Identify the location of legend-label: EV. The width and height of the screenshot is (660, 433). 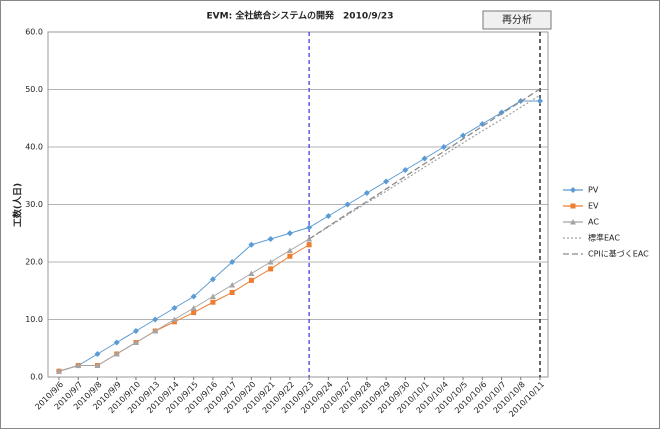
(593, 206).